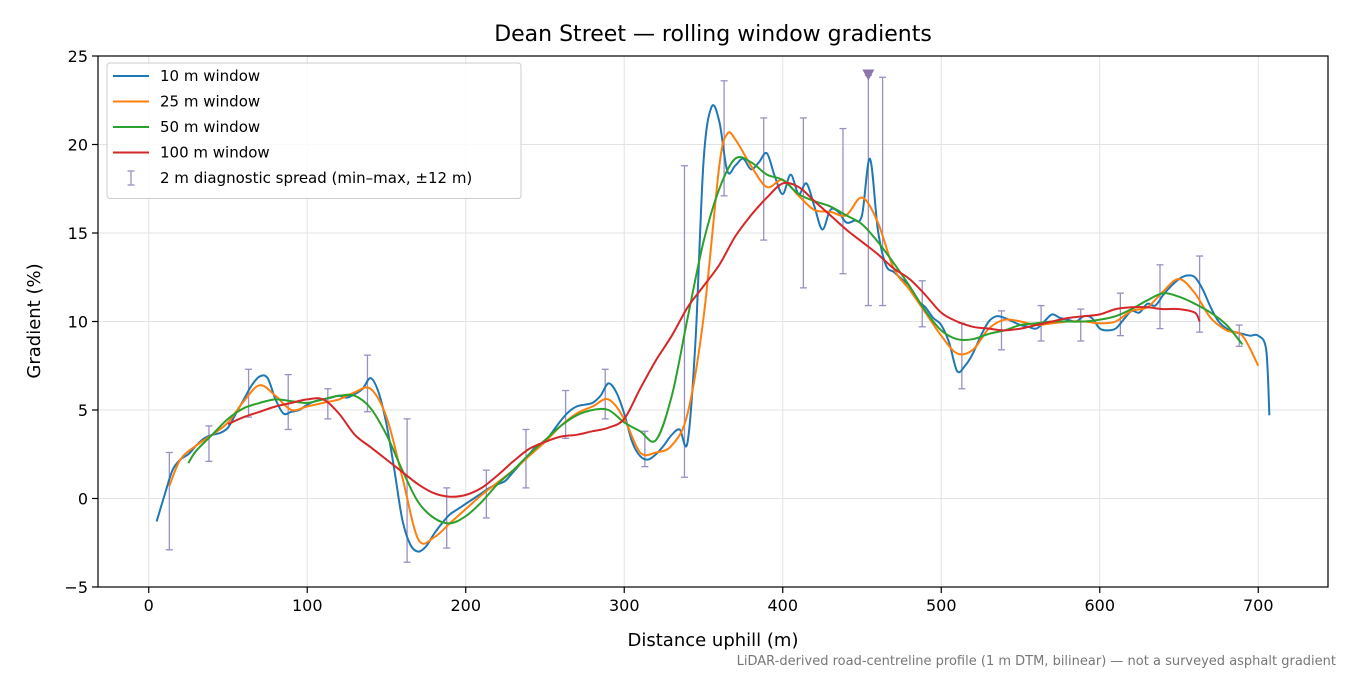  Describe the element at coordinates (709, 601) in the screenshot. I see `x-axis-ticks: 0 100 200 300 400 500 600 700` at that location.